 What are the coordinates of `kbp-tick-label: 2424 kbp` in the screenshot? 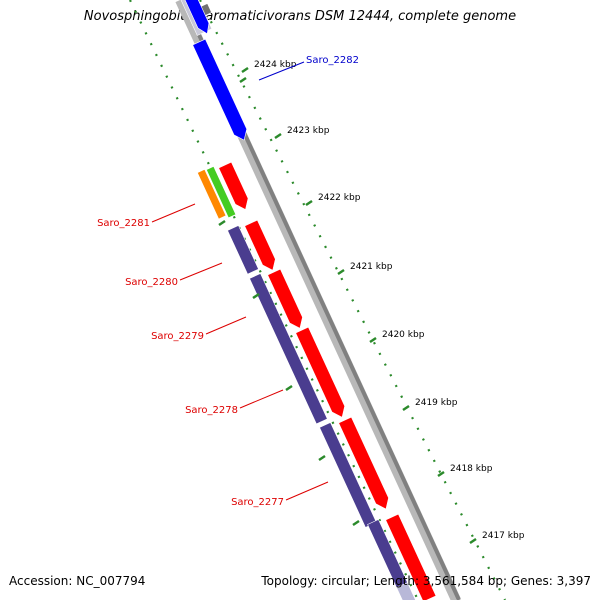 It's located at (275, 65).